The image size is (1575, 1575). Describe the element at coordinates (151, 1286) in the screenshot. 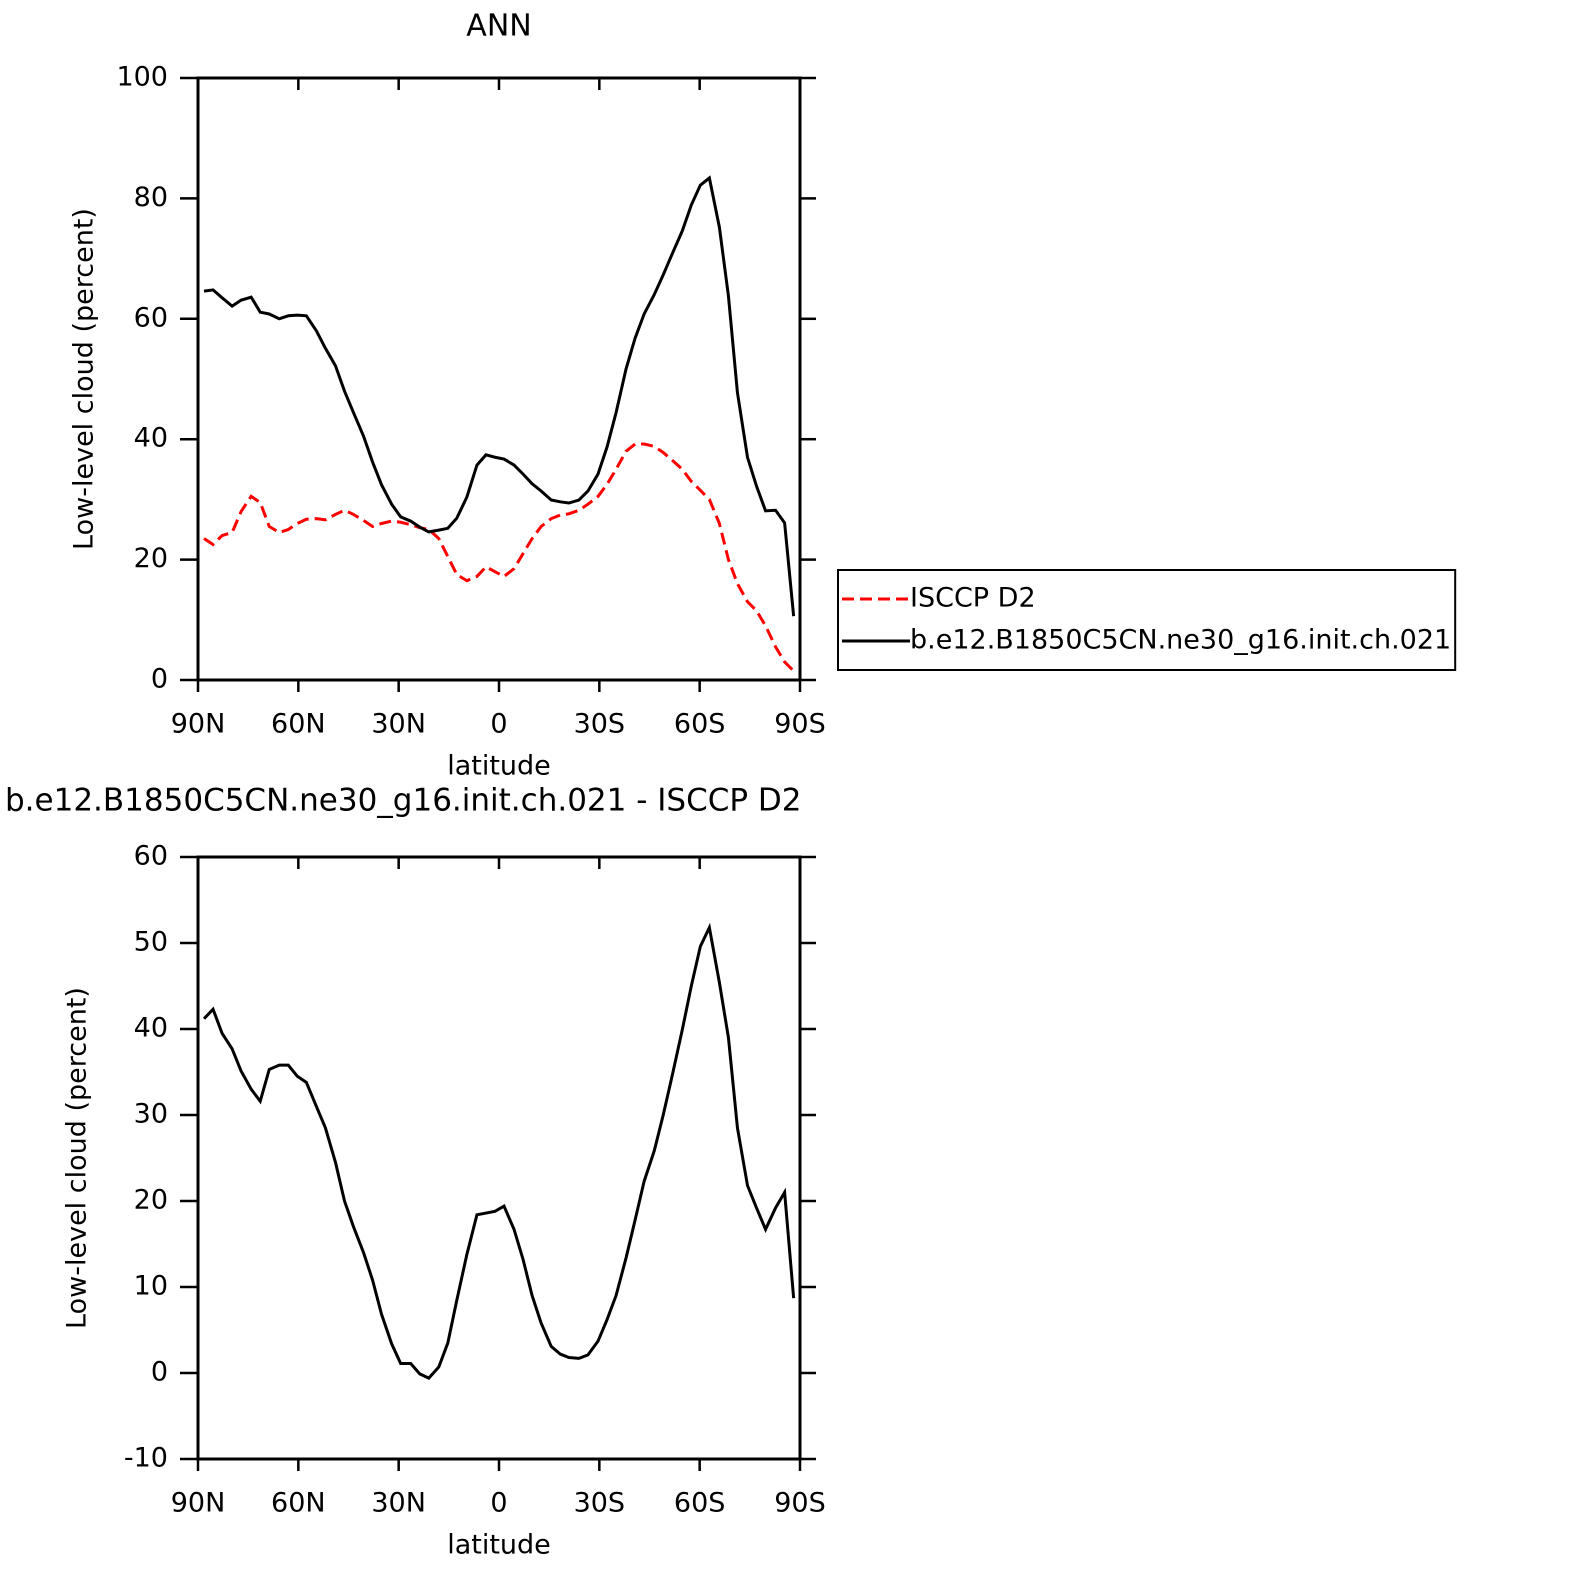

I see `y-tick-label: 10` at that location.